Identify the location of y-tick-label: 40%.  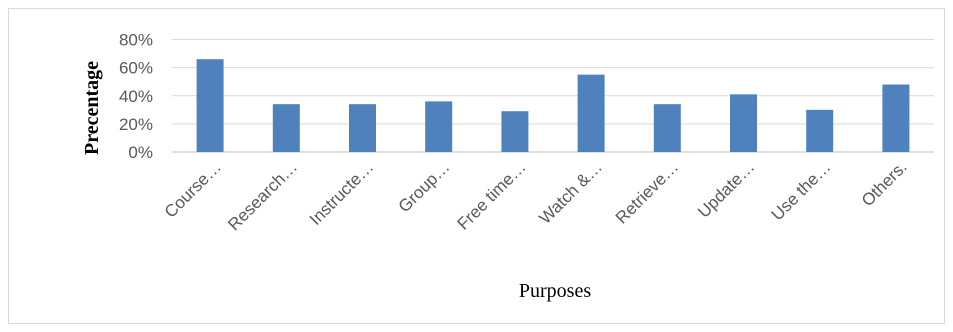
(136, 96).